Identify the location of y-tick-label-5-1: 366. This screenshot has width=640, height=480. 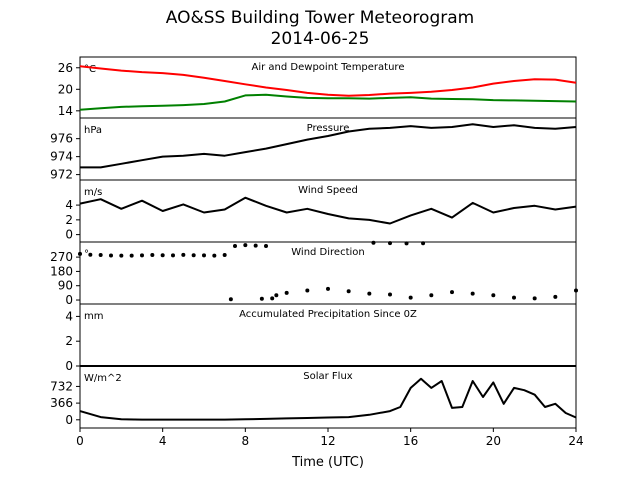
(61, 403).